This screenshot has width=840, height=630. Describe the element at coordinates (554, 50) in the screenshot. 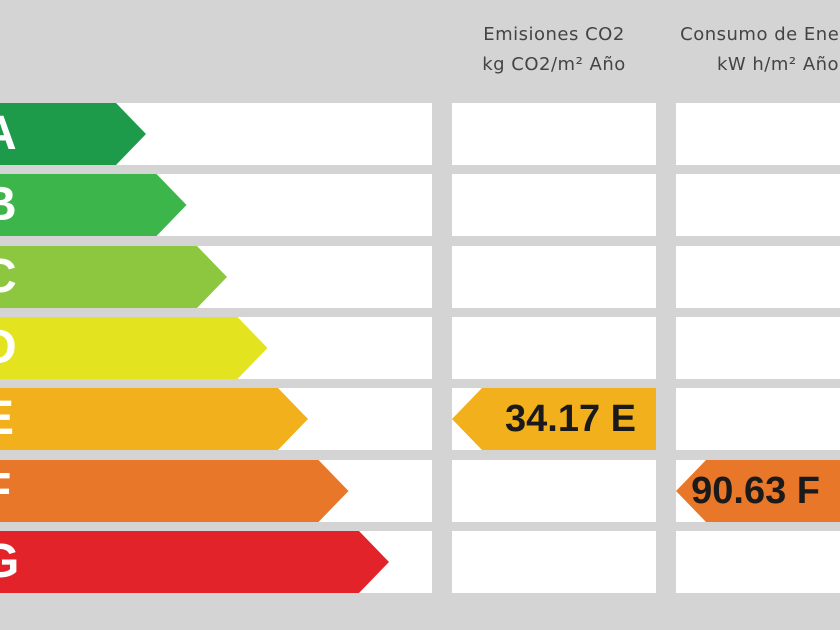

I see `emissions-header: Emisiones CO2 kg CO2/m² Año` at that location.